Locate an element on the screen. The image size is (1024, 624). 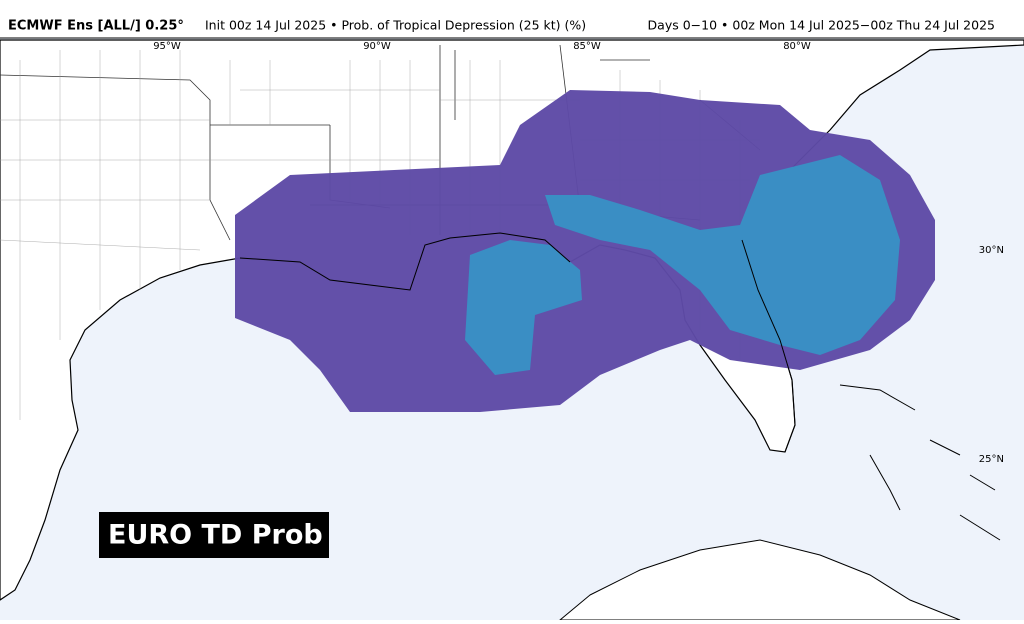
overlay-label-box is located at coordinates (214, 535).